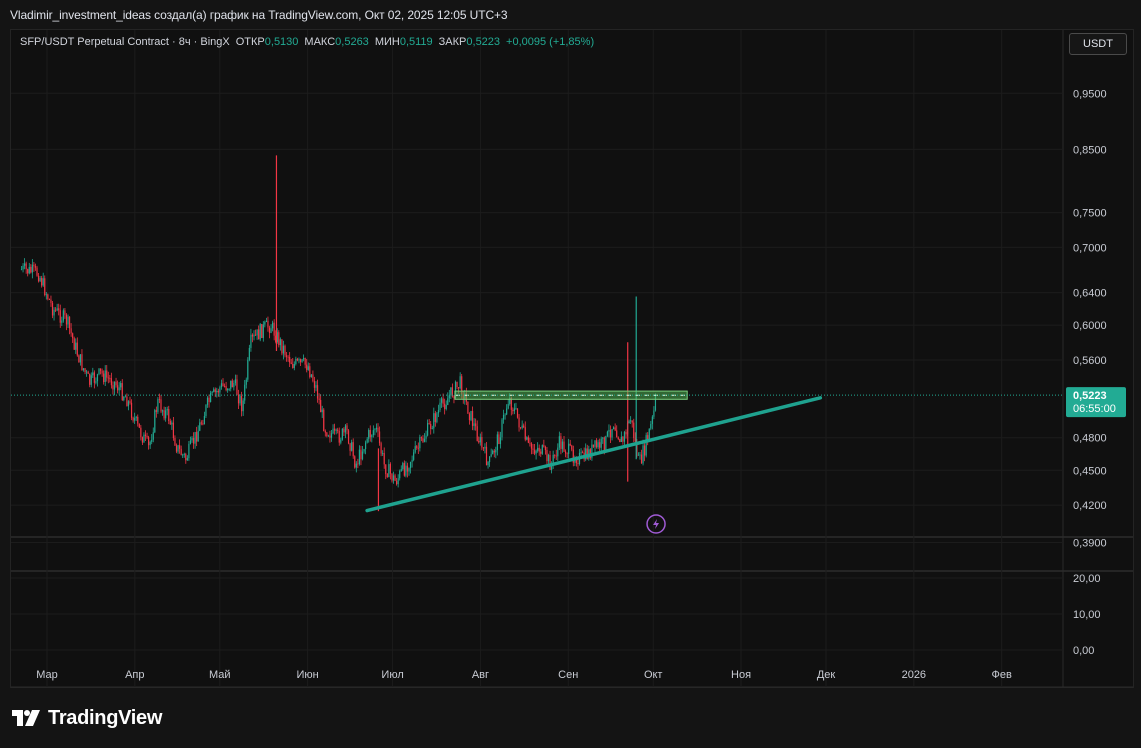 Image resolution: width=1141 pixels, height=748 pixels. I want to click on y-tick-label: 0,6400, so click(1090, 294).